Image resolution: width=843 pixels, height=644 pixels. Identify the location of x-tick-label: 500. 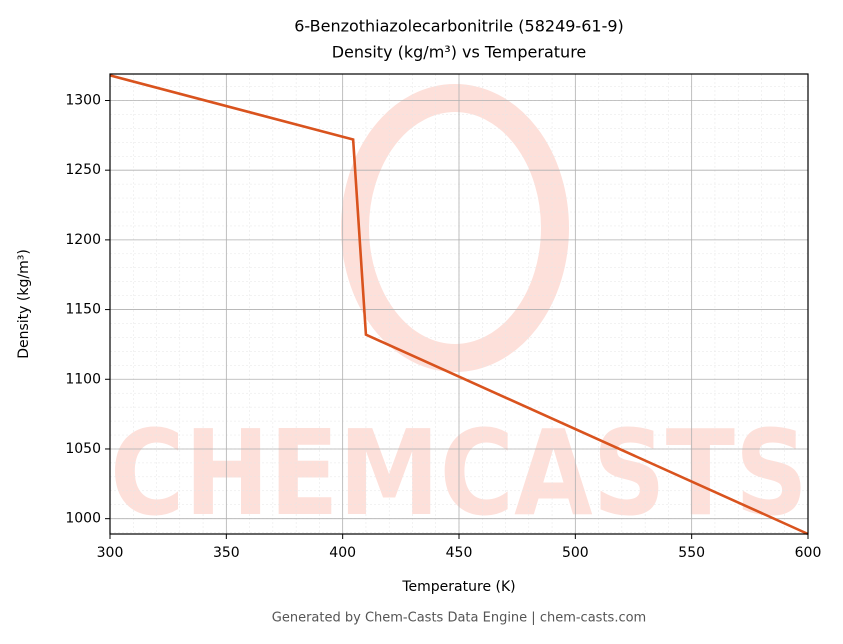
(575, 553).